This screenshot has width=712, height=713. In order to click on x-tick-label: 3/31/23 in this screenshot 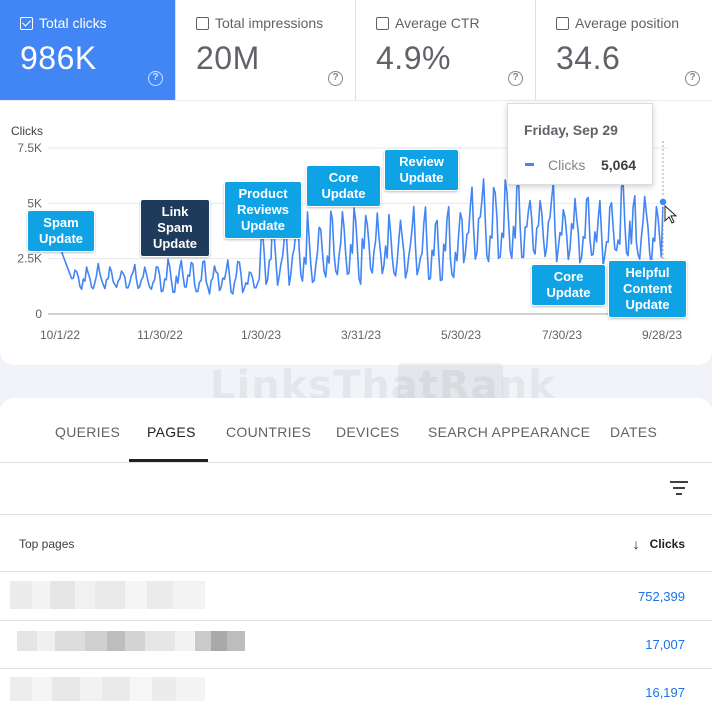, I will do `click(361, 335)`.